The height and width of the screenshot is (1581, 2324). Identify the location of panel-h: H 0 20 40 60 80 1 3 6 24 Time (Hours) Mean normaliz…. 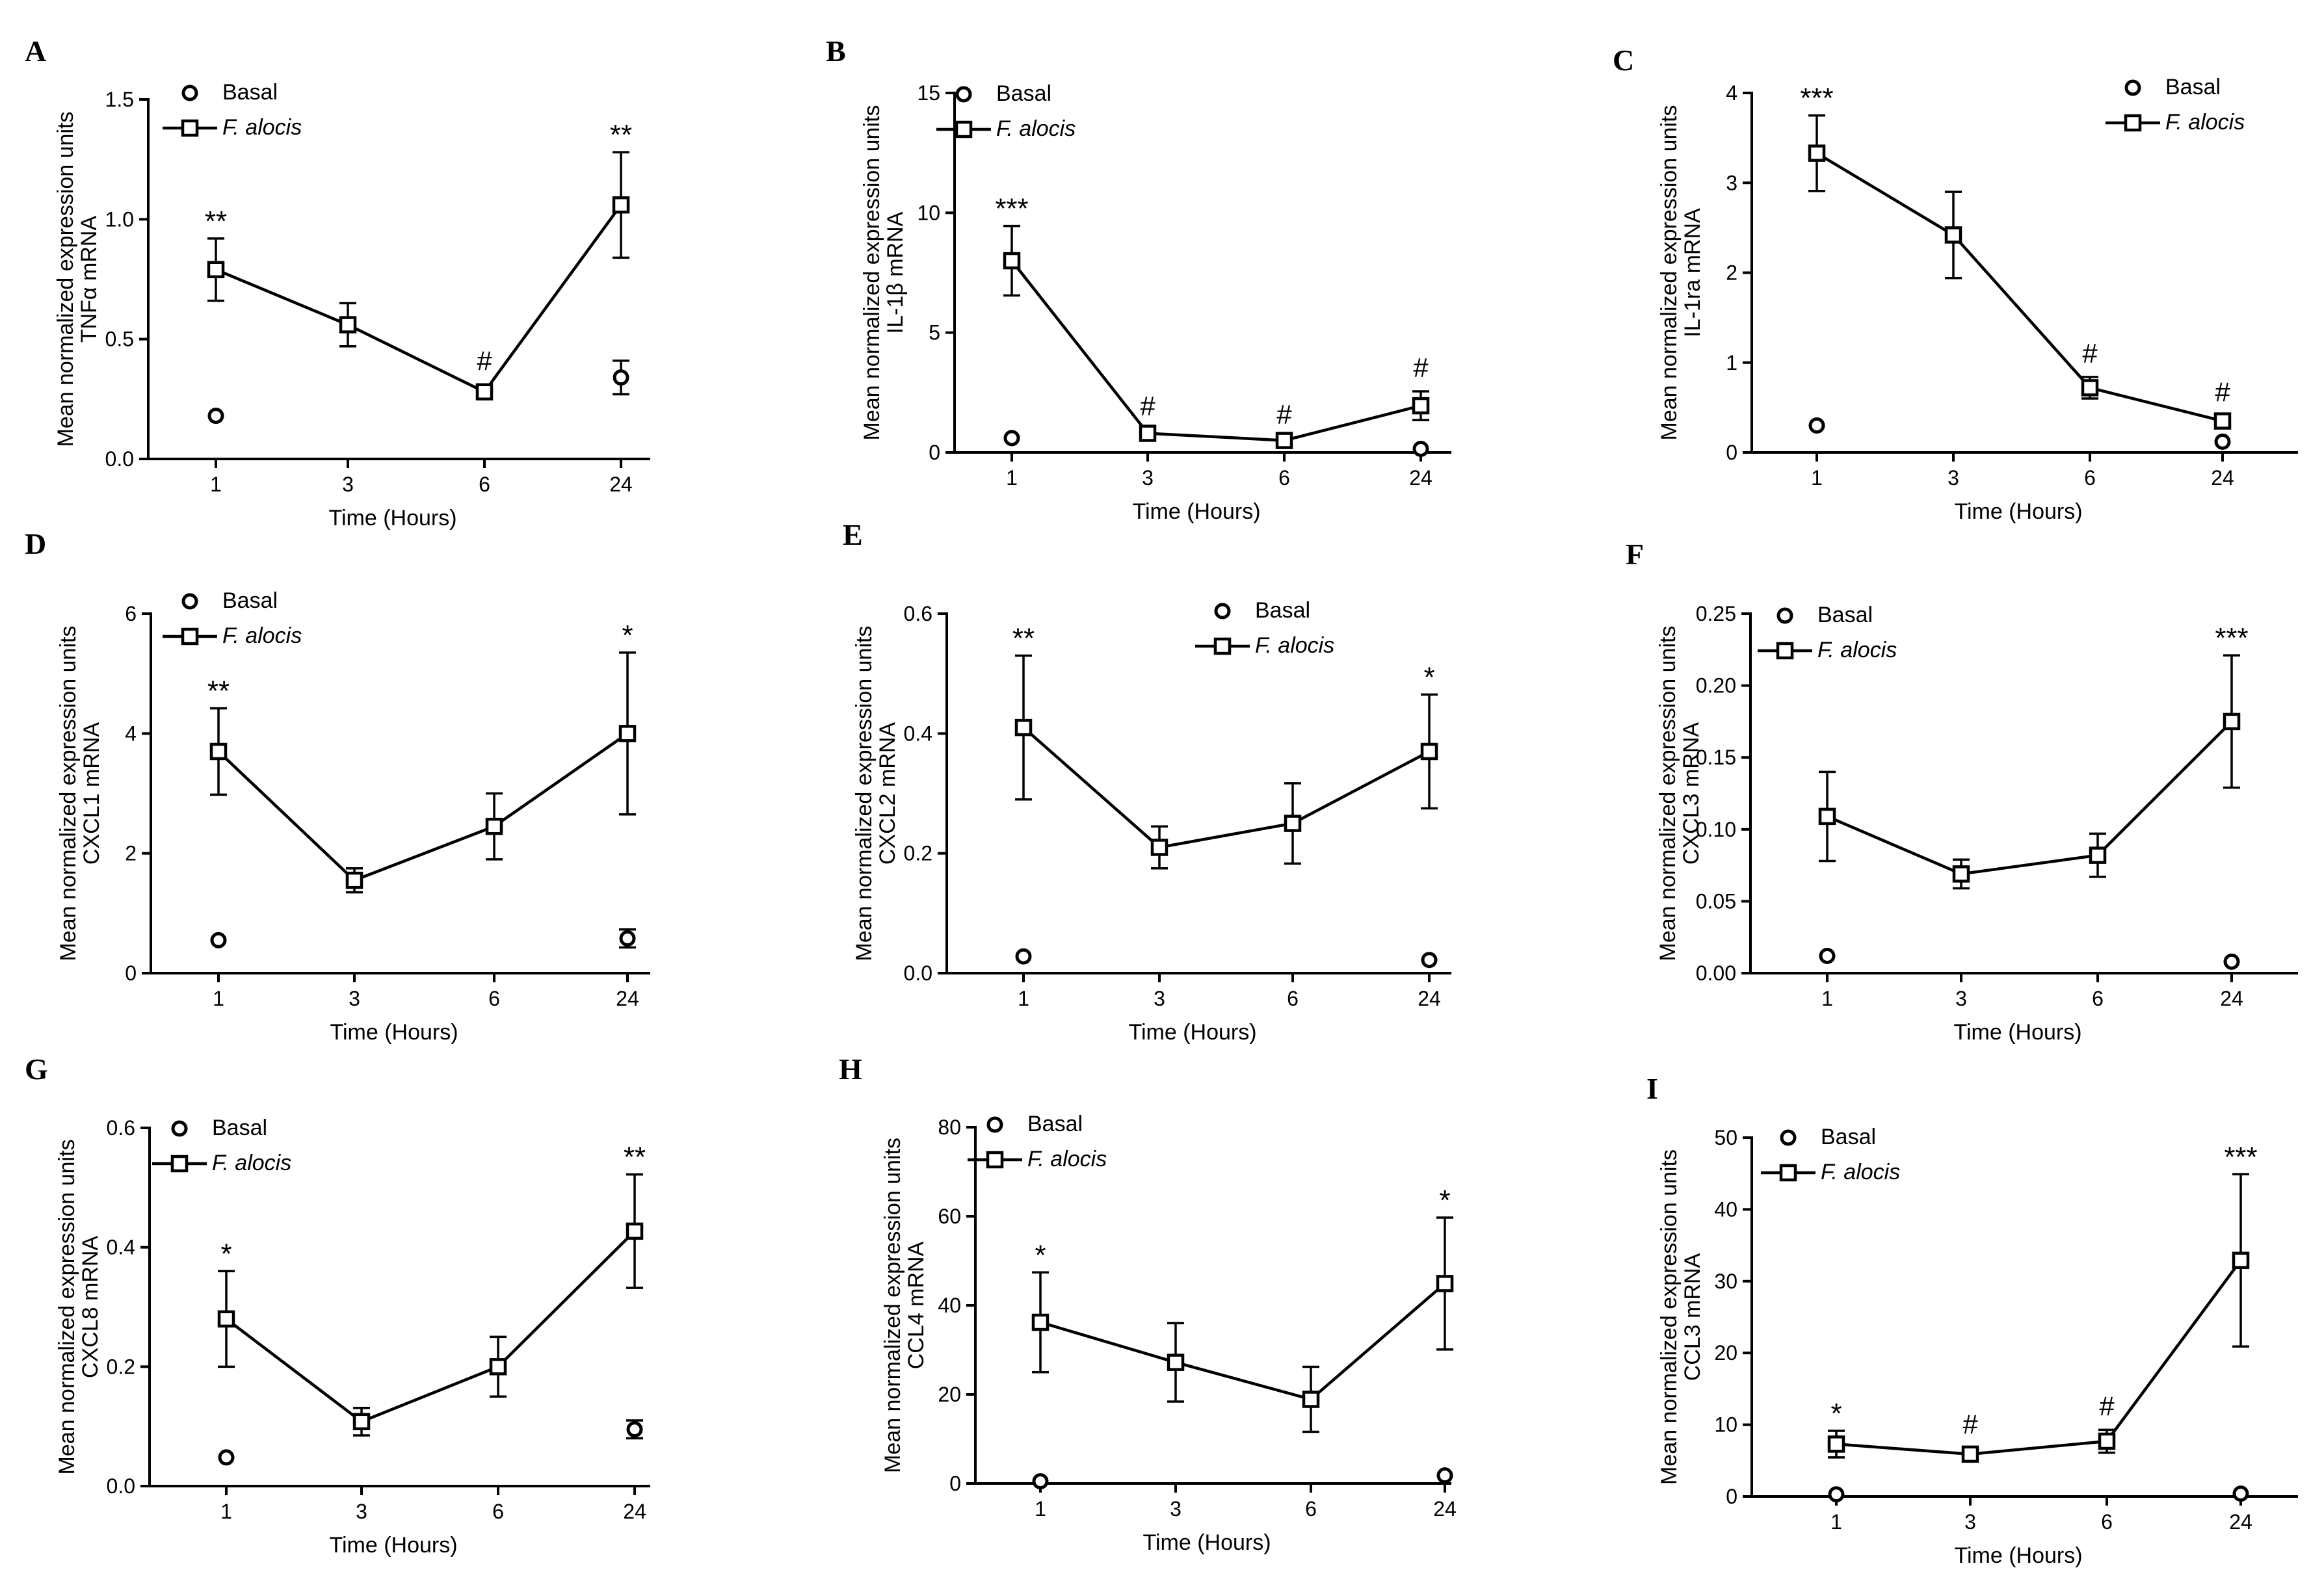
(1148, 1304).